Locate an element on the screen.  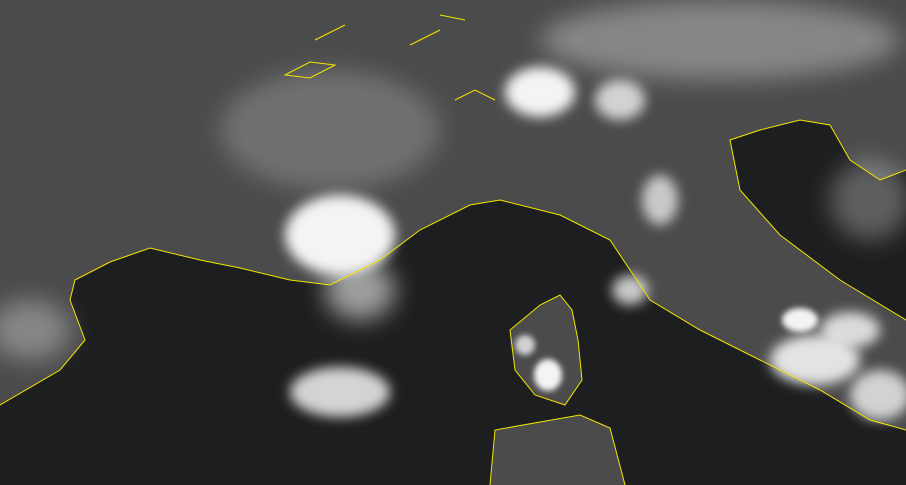
corsica is located at coordinates (546, 350).